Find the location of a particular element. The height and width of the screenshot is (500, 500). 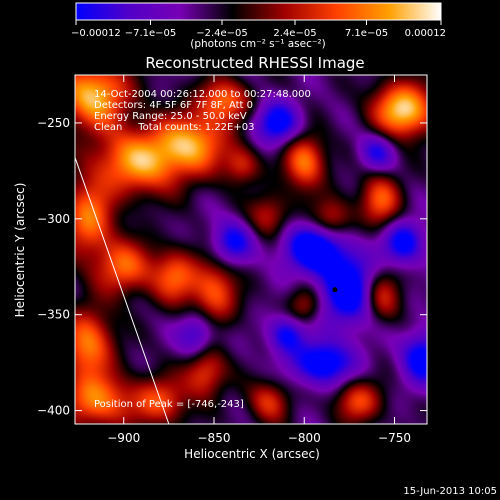

annotation-energy-range: Energy Range: 25.0 - 50.0 keV is located at coordinates (170, 116).